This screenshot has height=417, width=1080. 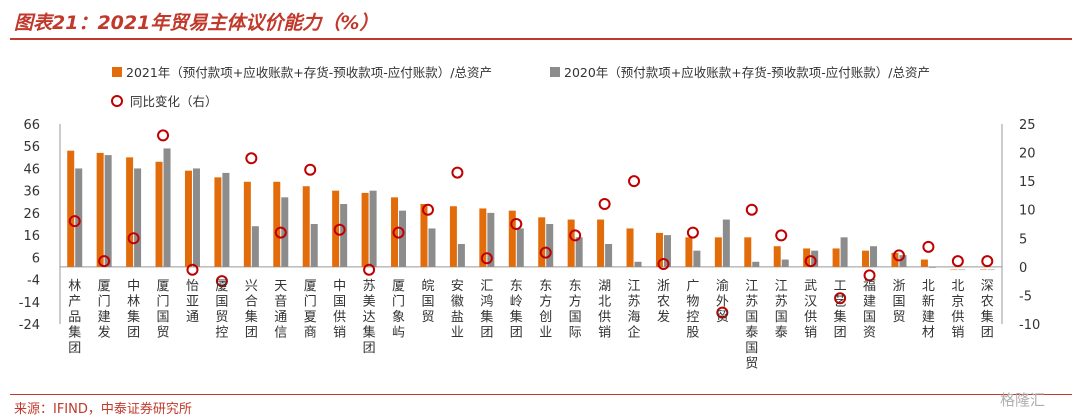 I want to click on legend-label-2020: 2020年（预付款项+应收账款+存货-预收款项-应付账款）/总资产, so click(x=747, y=72).